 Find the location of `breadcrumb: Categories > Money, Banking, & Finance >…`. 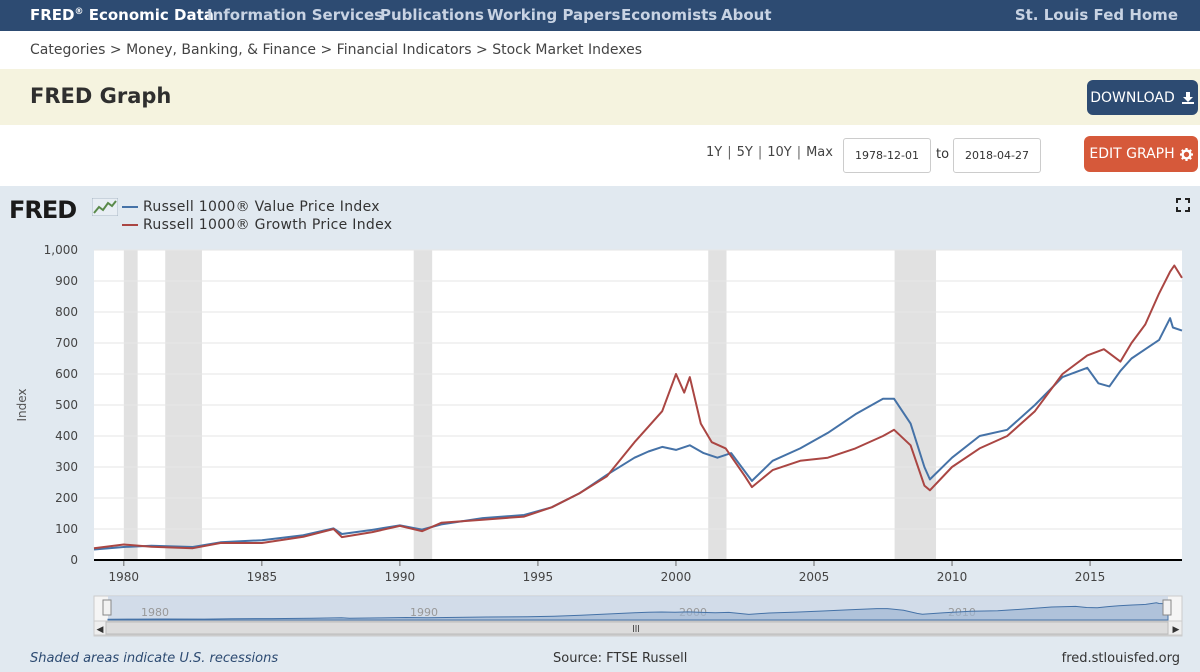

breadcrumb: Categories > Money, Banking, & Finance >… is located at coordinates (336, 50).